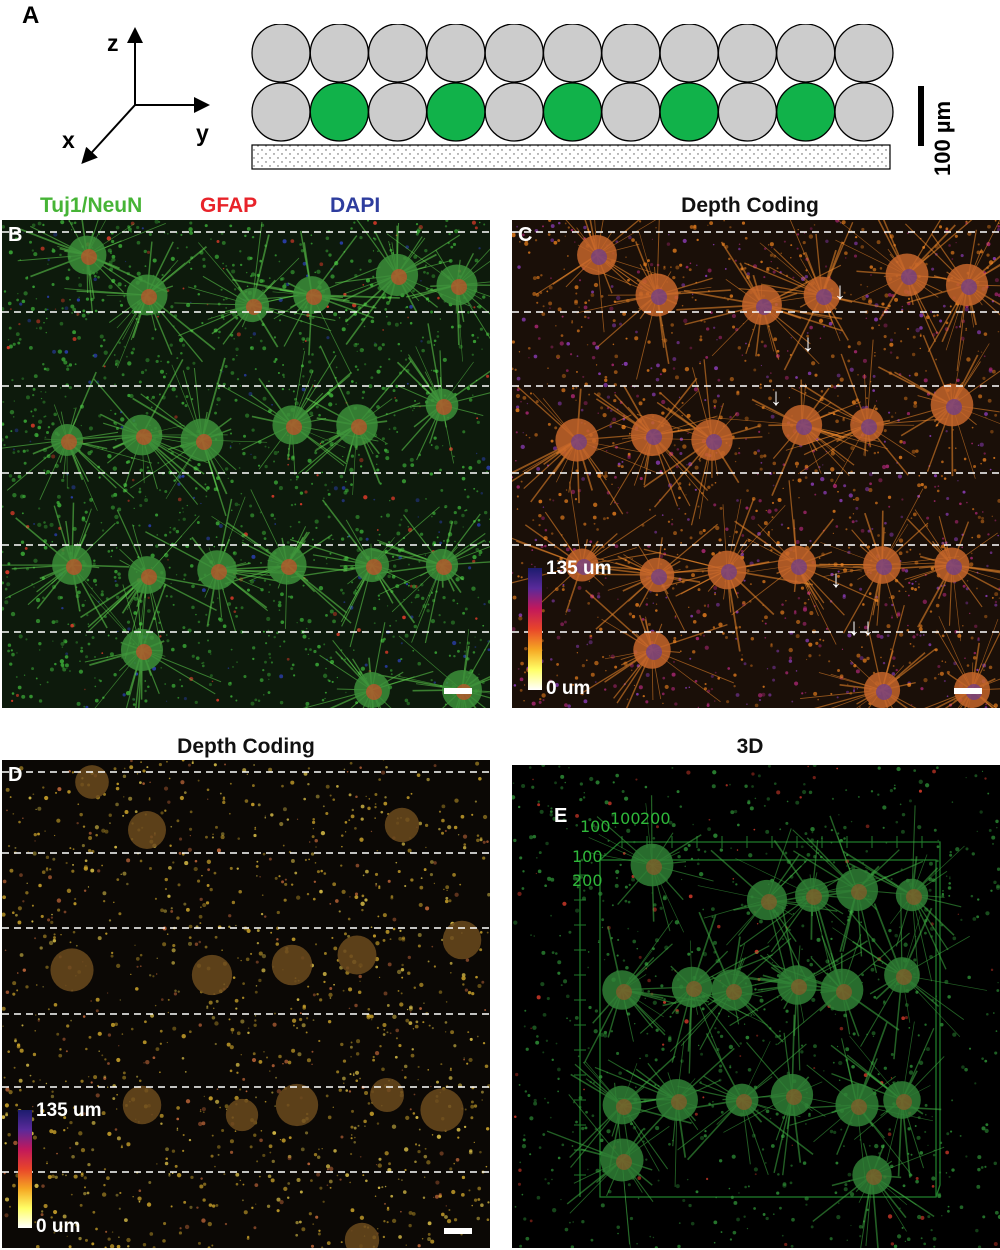 The height and width of the screenshot is (1250, 1000). I want to click on colorbar-min-c: 0 um, so click(568, 688).